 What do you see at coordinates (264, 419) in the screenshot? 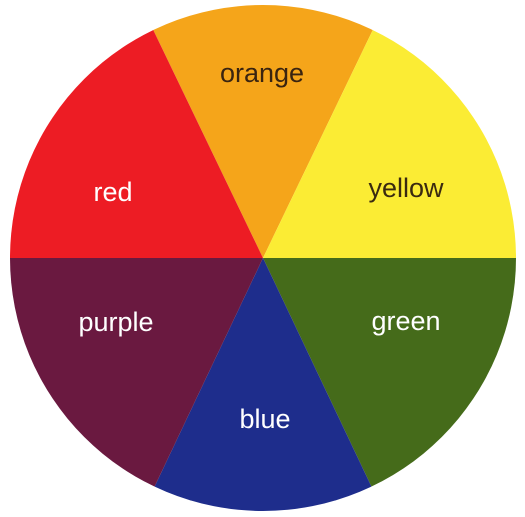
I see `label-blue: blue` at bounding box center [264, 419].